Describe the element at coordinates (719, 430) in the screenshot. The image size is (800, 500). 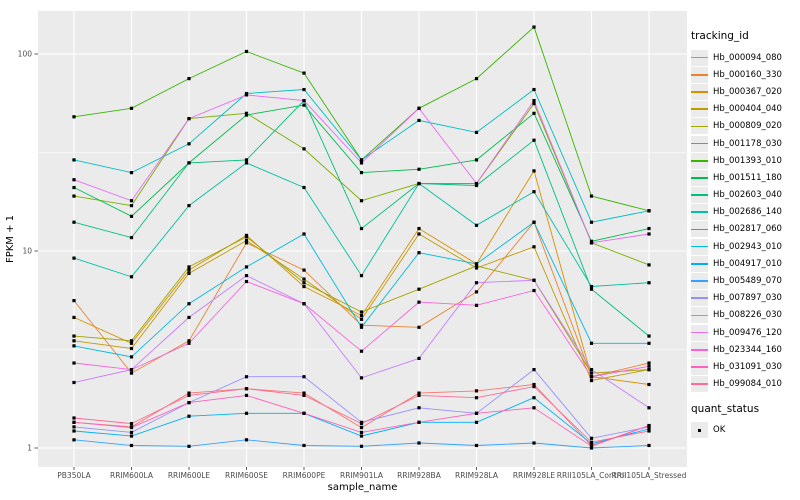
I see `legend-item-label: OK` at that location.